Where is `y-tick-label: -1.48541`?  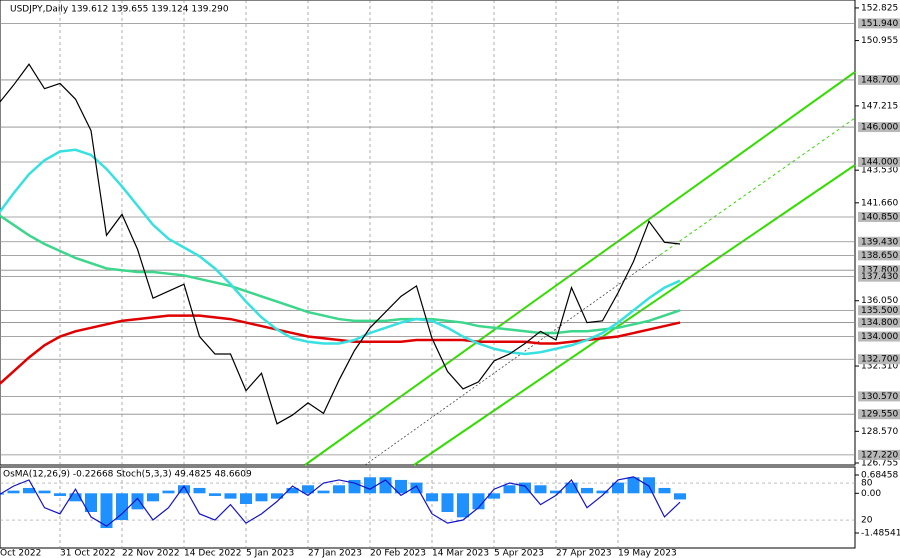
y-tick-label: -1.48541 is located at coordinates (880, 533).